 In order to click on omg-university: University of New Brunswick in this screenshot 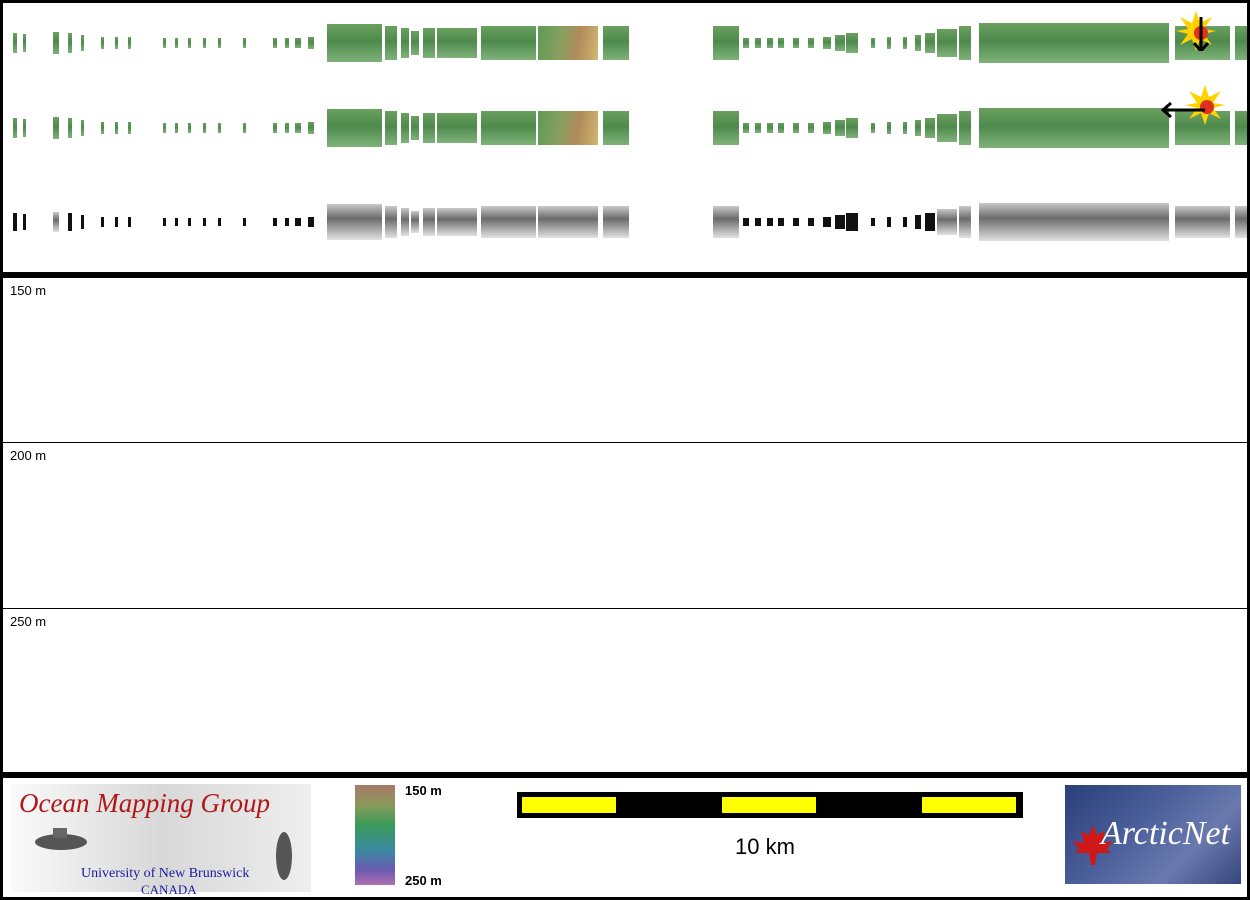, I will do `click(165, 873)`.